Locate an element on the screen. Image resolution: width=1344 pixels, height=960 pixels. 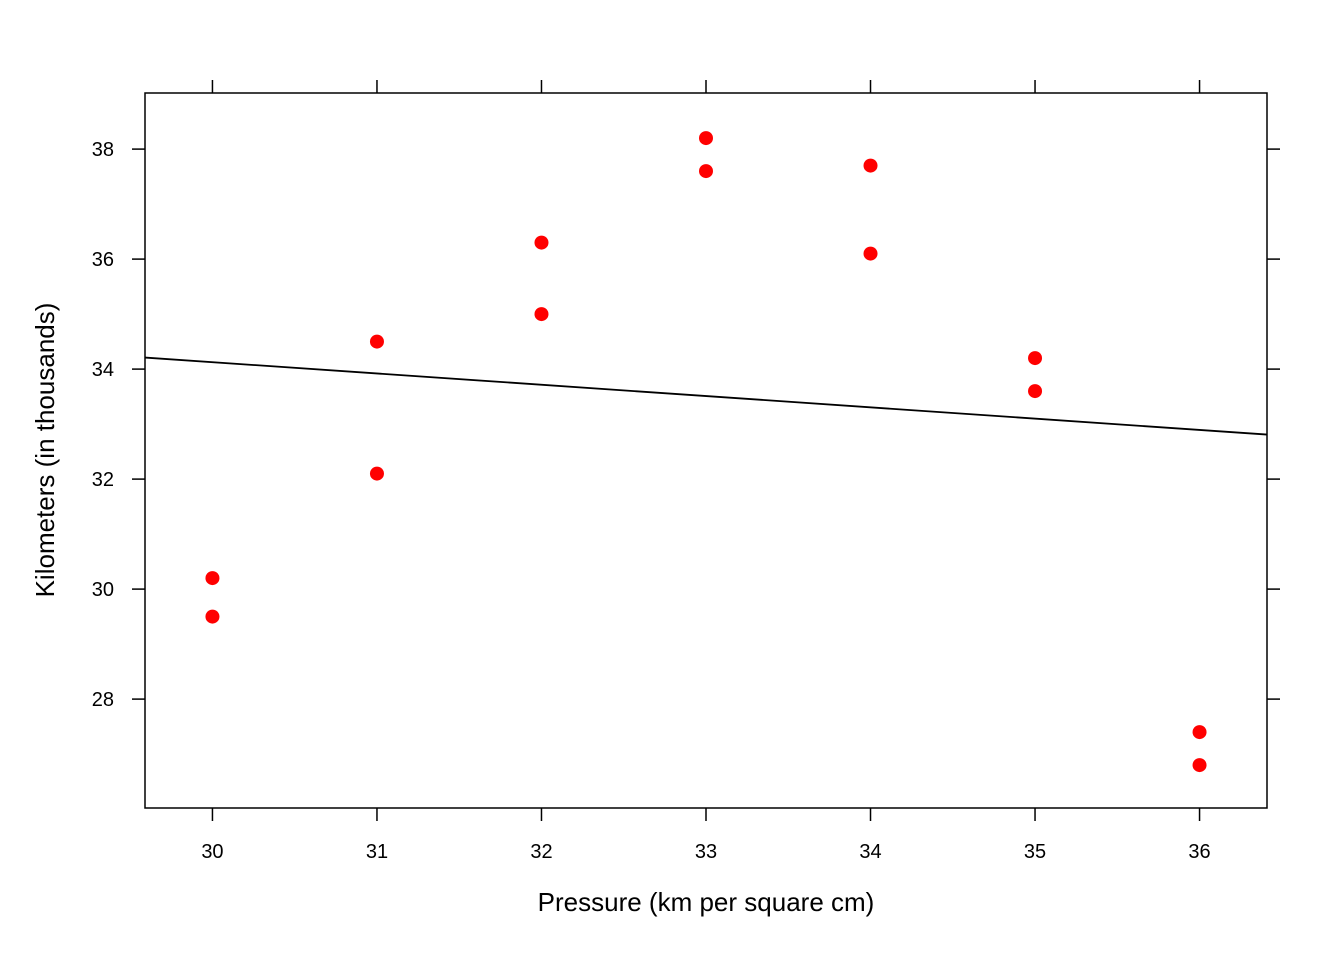
y-tick-label-30: 30 is located at coordinates (103, 590).